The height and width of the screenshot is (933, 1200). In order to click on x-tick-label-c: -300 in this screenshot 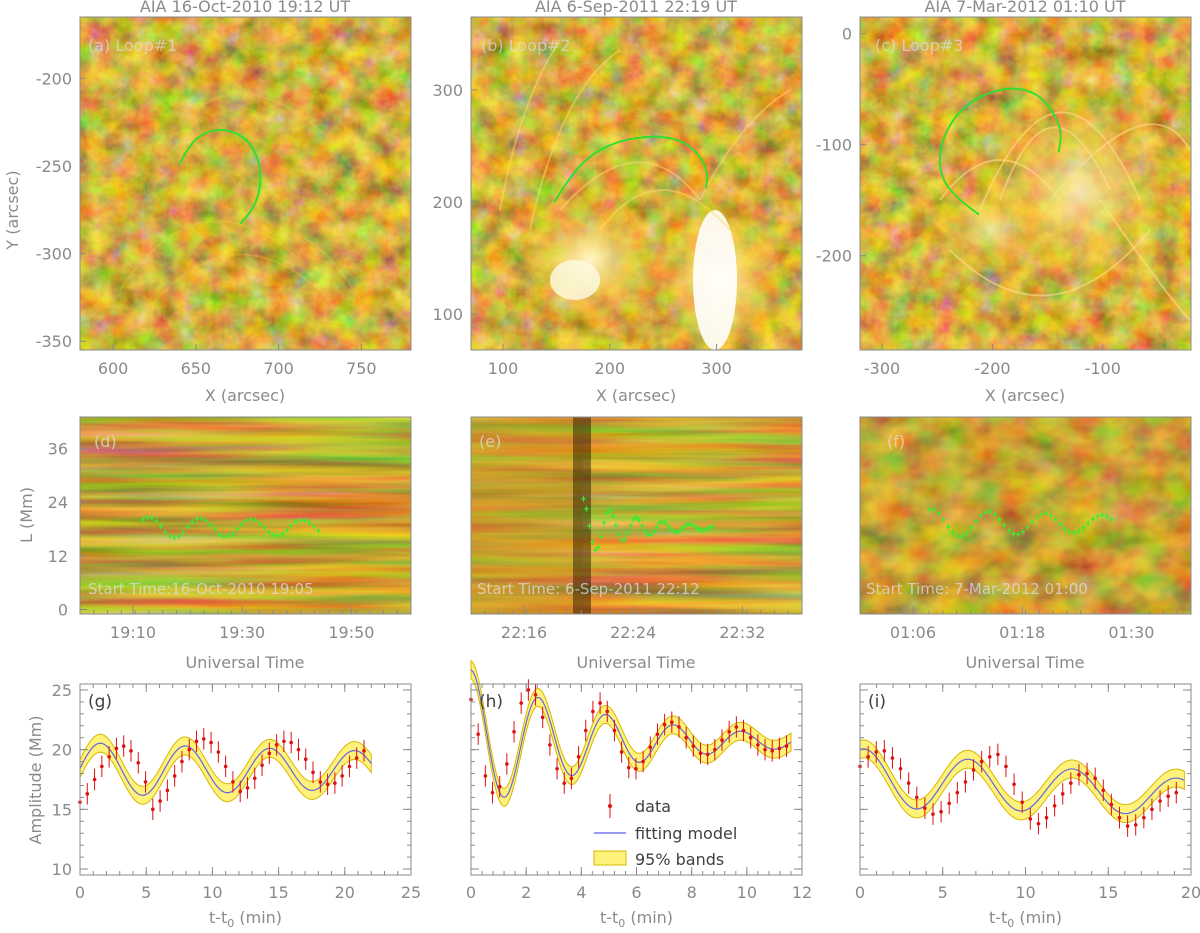, I will do `click(882, 368)`.